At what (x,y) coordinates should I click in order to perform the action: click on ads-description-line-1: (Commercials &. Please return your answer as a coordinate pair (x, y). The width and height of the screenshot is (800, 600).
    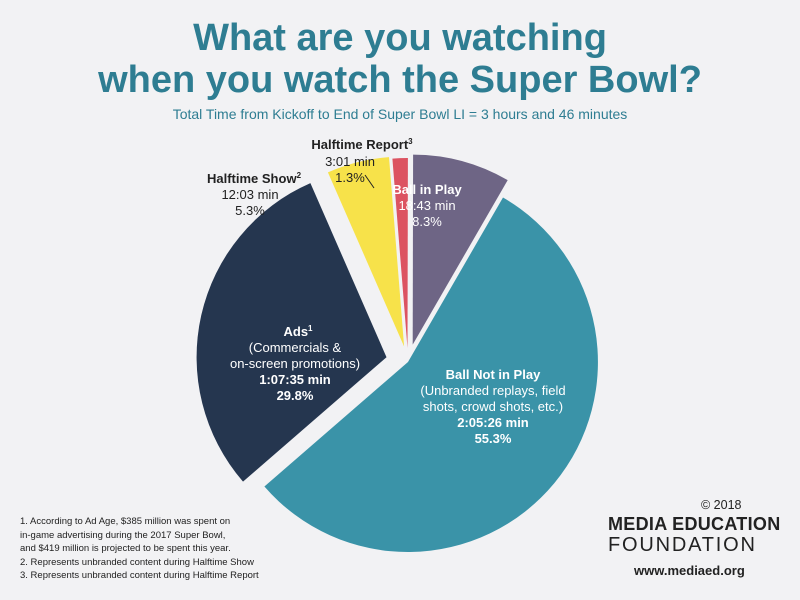
    Looking at the image, I should click on (295, 347).